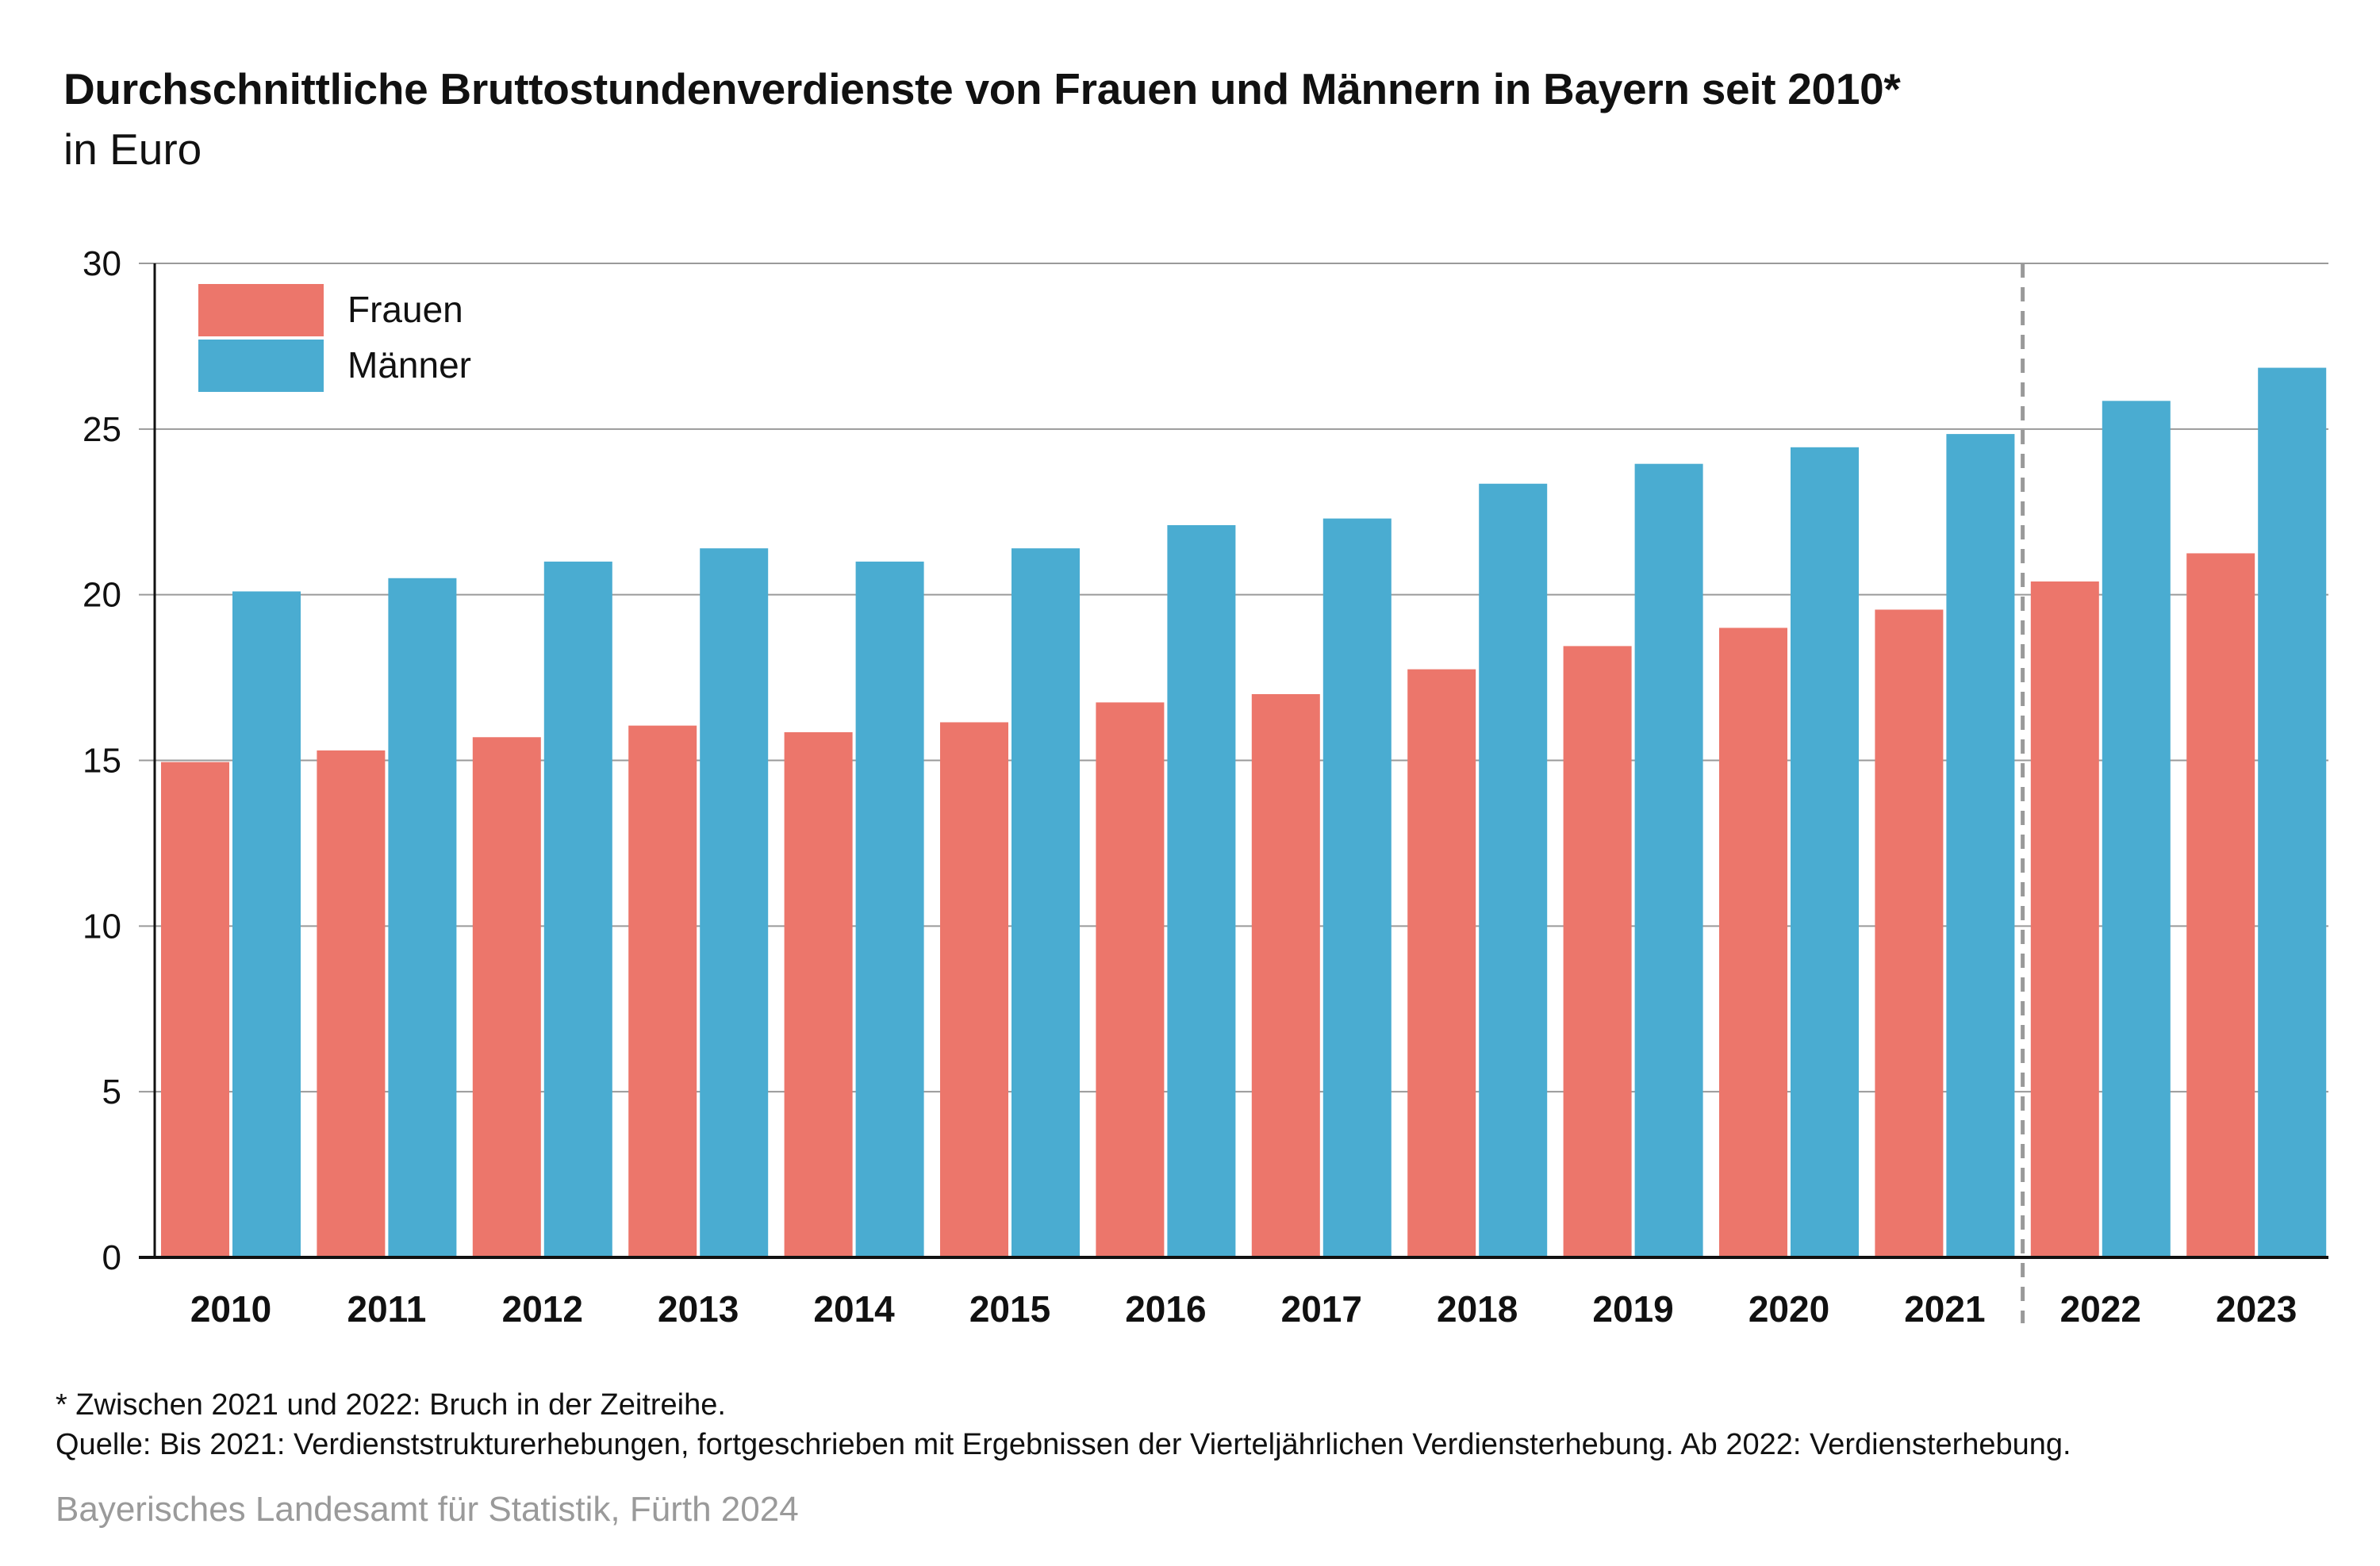  Describe the element at coordinates (102, 926) in the screenshot. I see `y-tick-label: 10` at that location.